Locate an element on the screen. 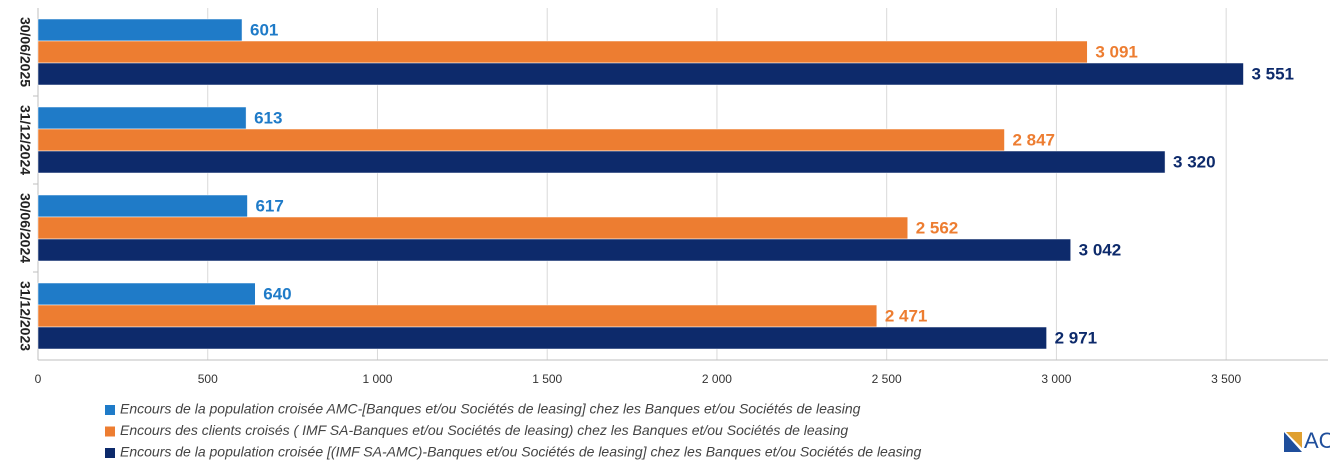 The image size is (1330, 466). value-label: 613 is located at coordinates (268, 117).